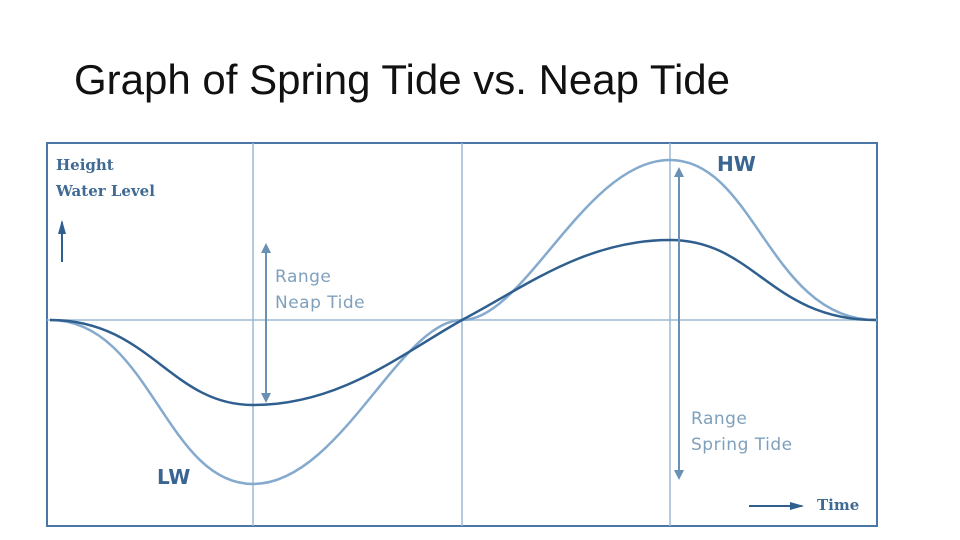  What do you see at coordinates (736, 164) in the screenshot?
I see `high-water-label: HW` at bounding box center [736, 164].